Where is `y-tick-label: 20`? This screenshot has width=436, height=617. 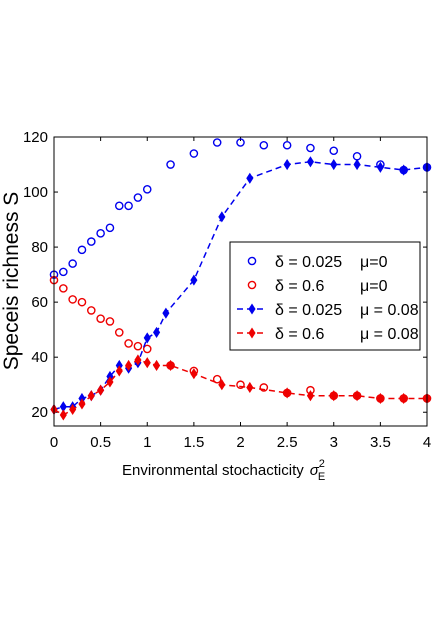 y-tick-label: 20 is located at coordinates (39, 412).